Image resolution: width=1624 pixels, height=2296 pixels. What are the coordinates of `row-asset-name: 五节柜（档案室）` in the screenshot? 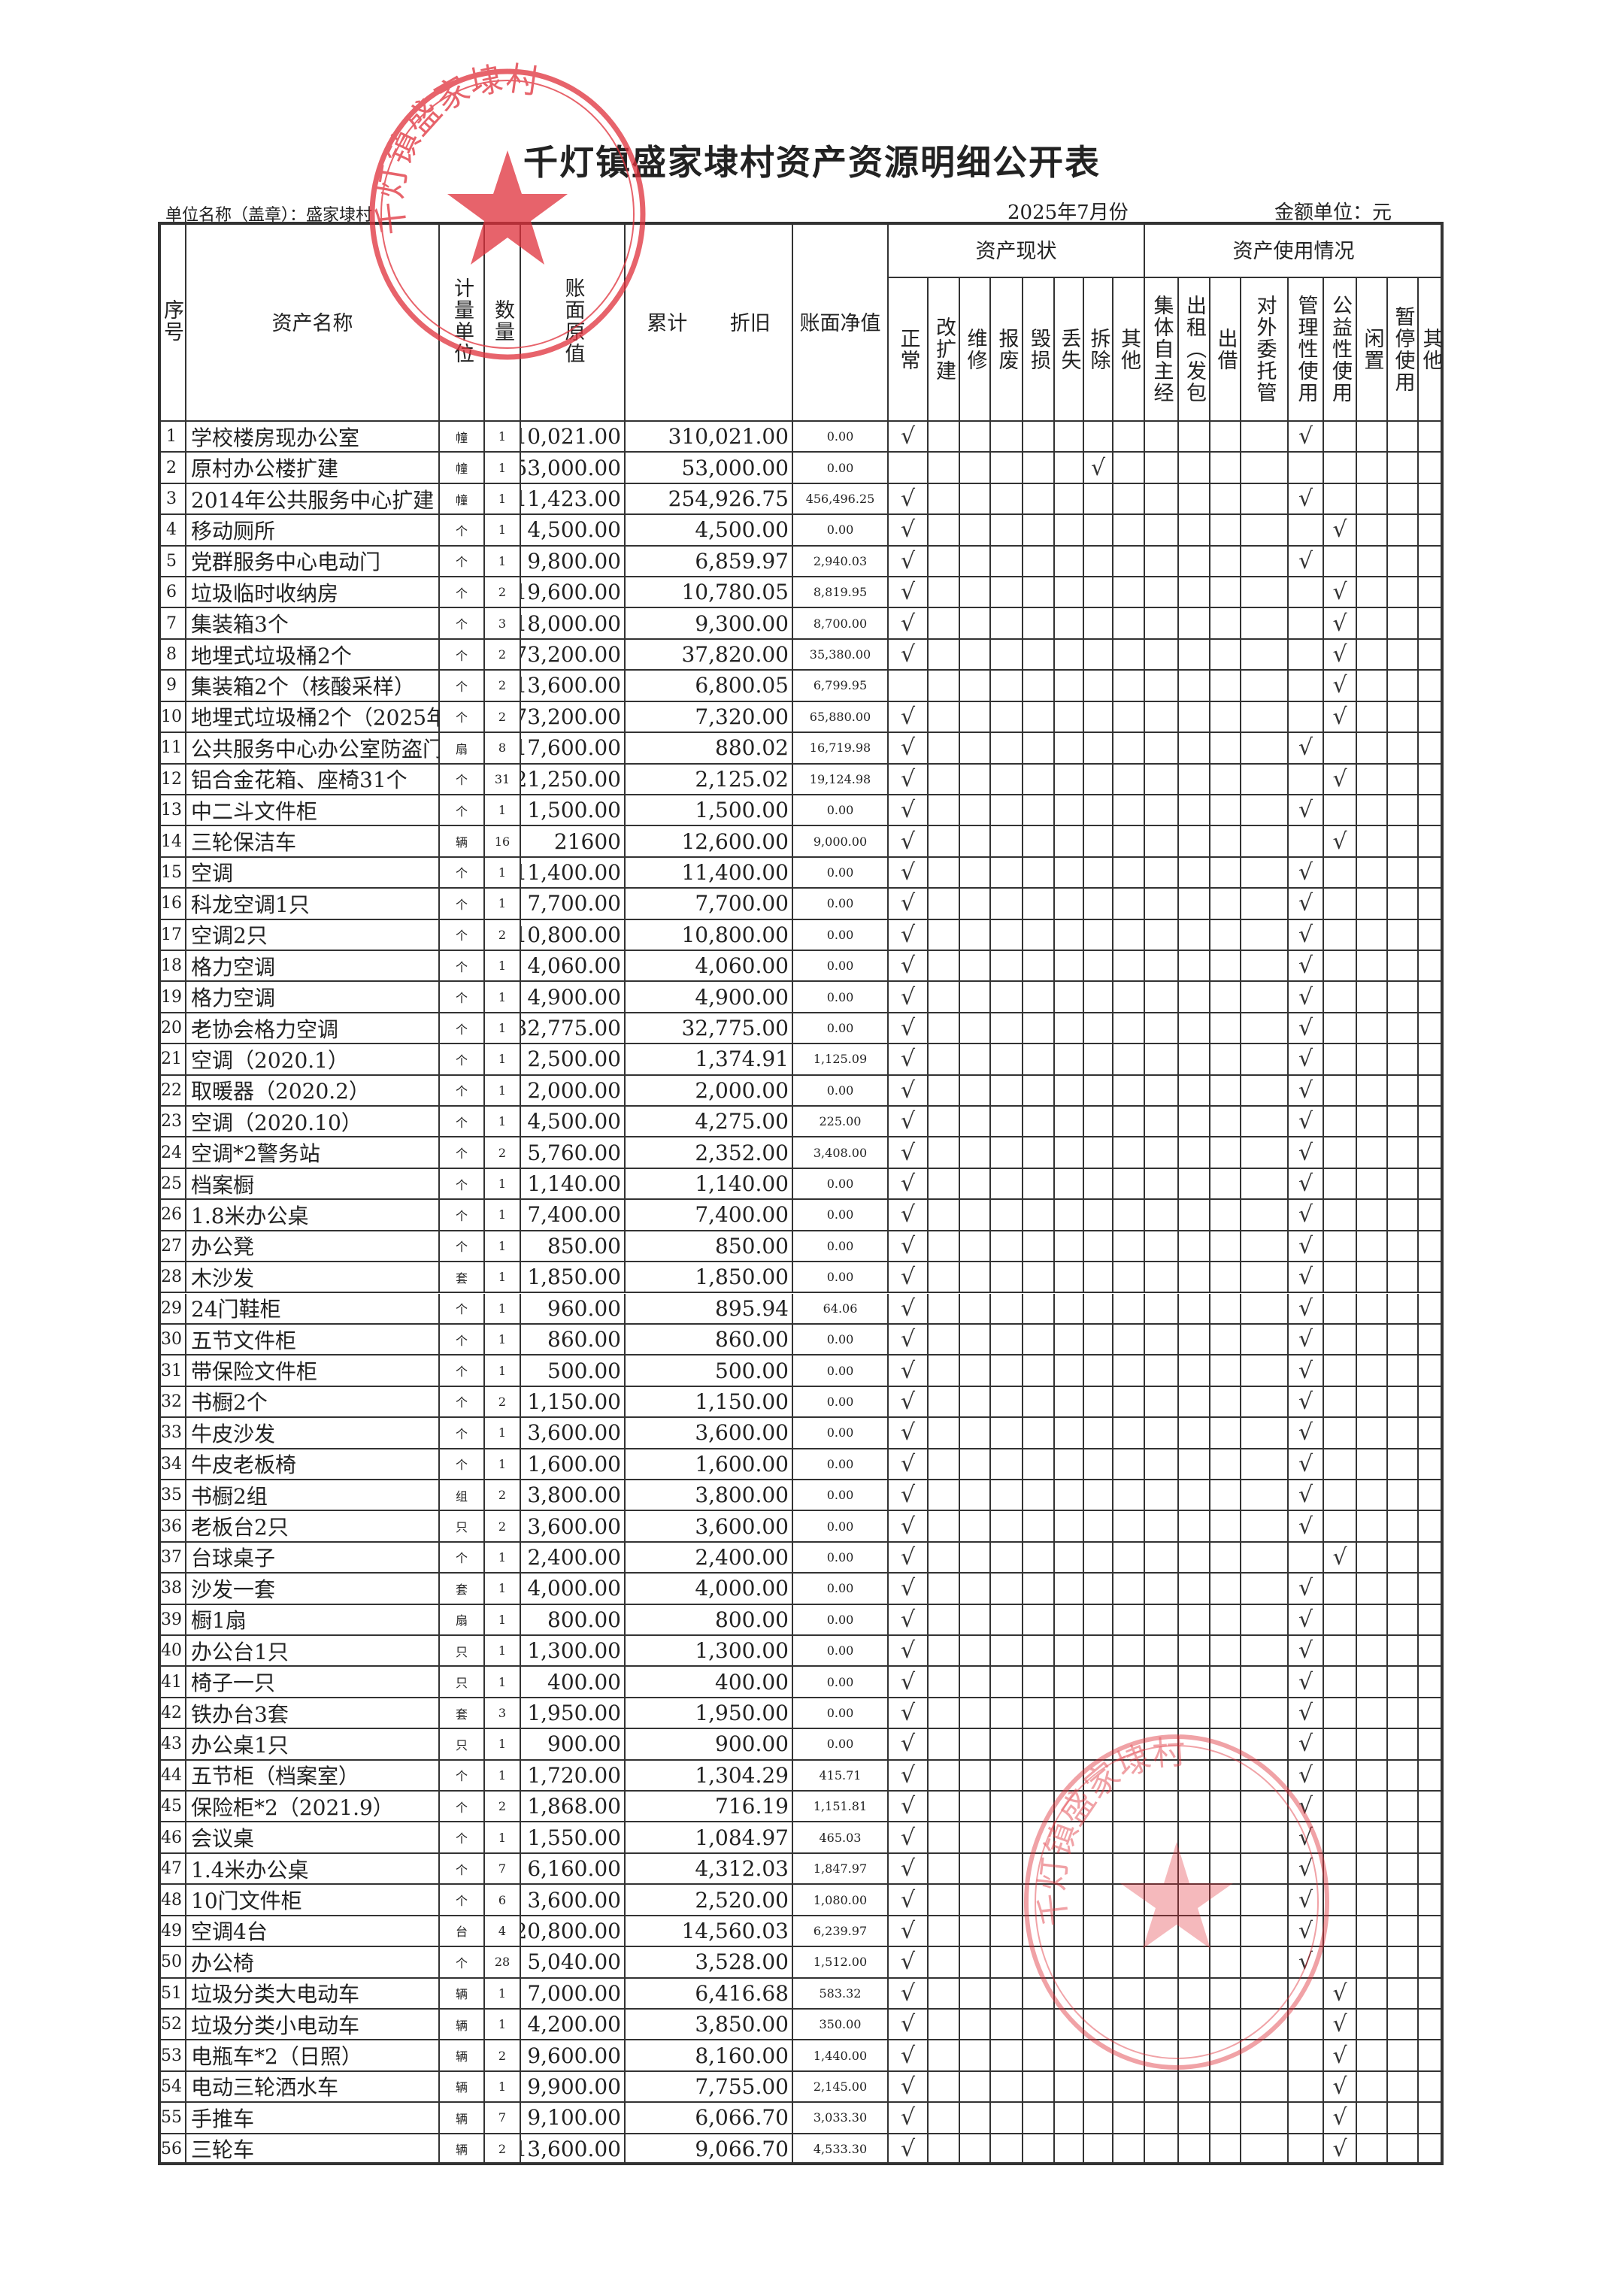 It's located at (313, 1776).